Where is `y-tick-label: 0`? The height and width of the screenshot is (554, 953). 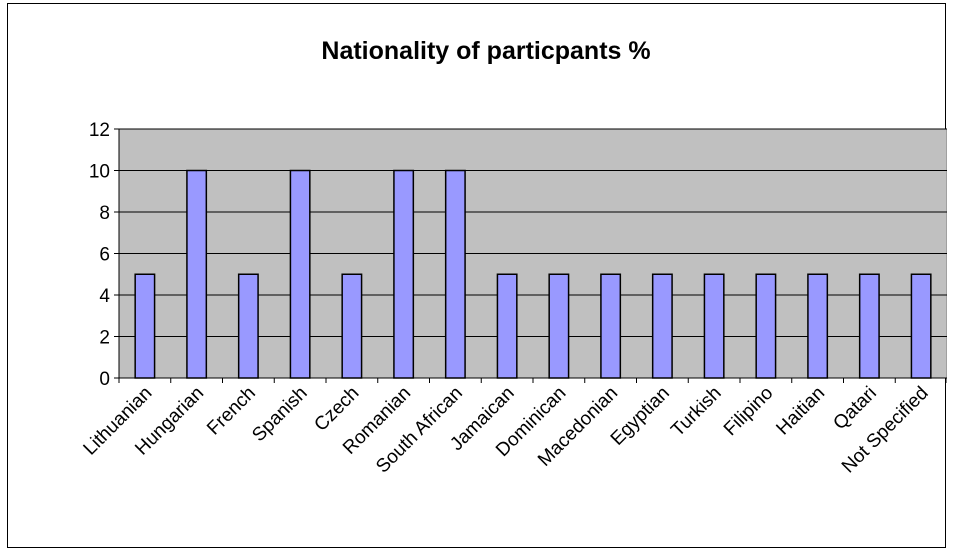
y-tick-label: 0 is located at coordinates (104, 379).